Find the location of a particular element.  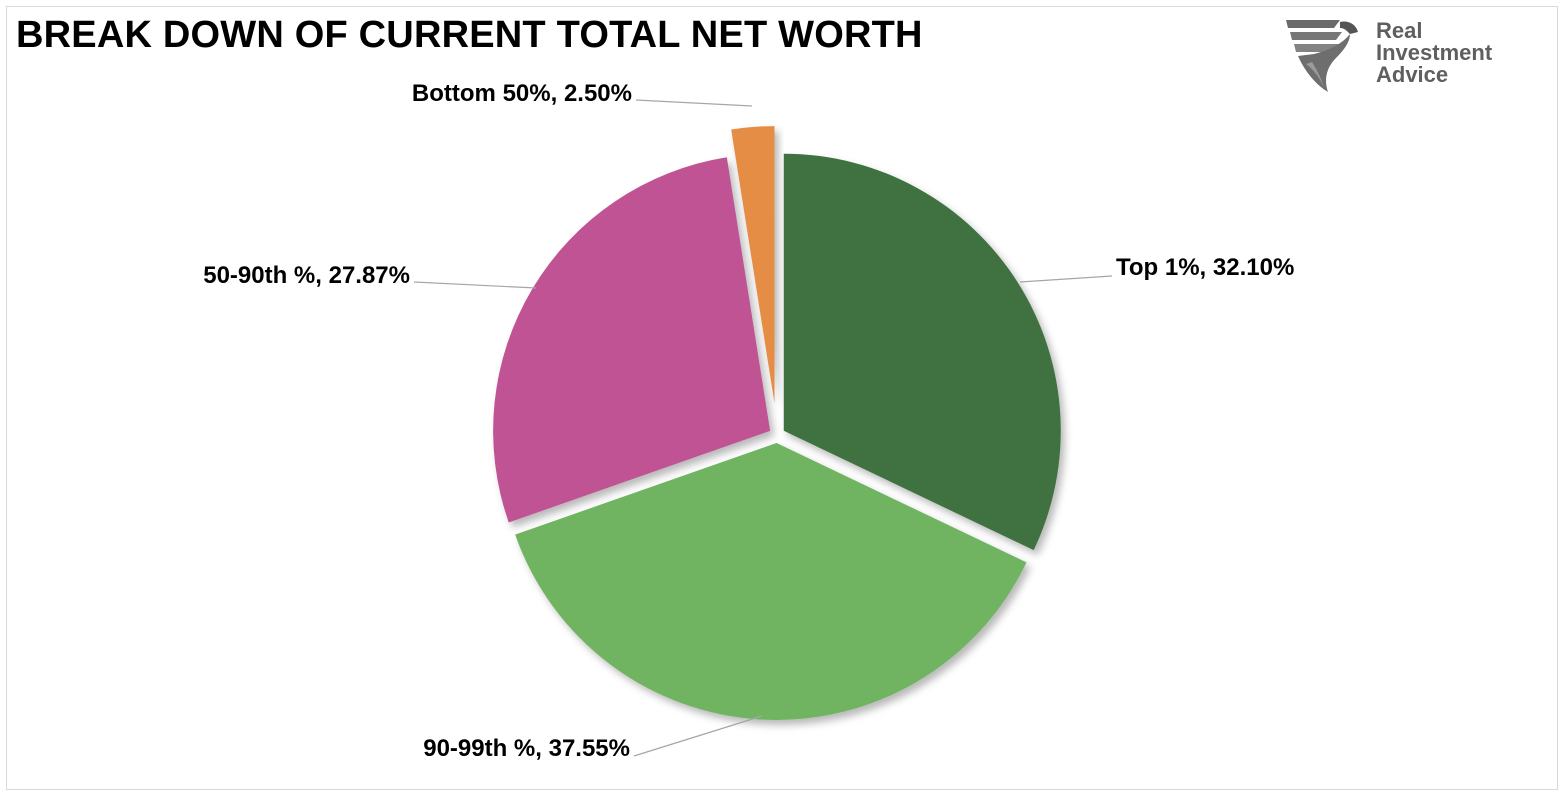

brand-logo: Real Investment Advice is located at coordinates (1404, 54).